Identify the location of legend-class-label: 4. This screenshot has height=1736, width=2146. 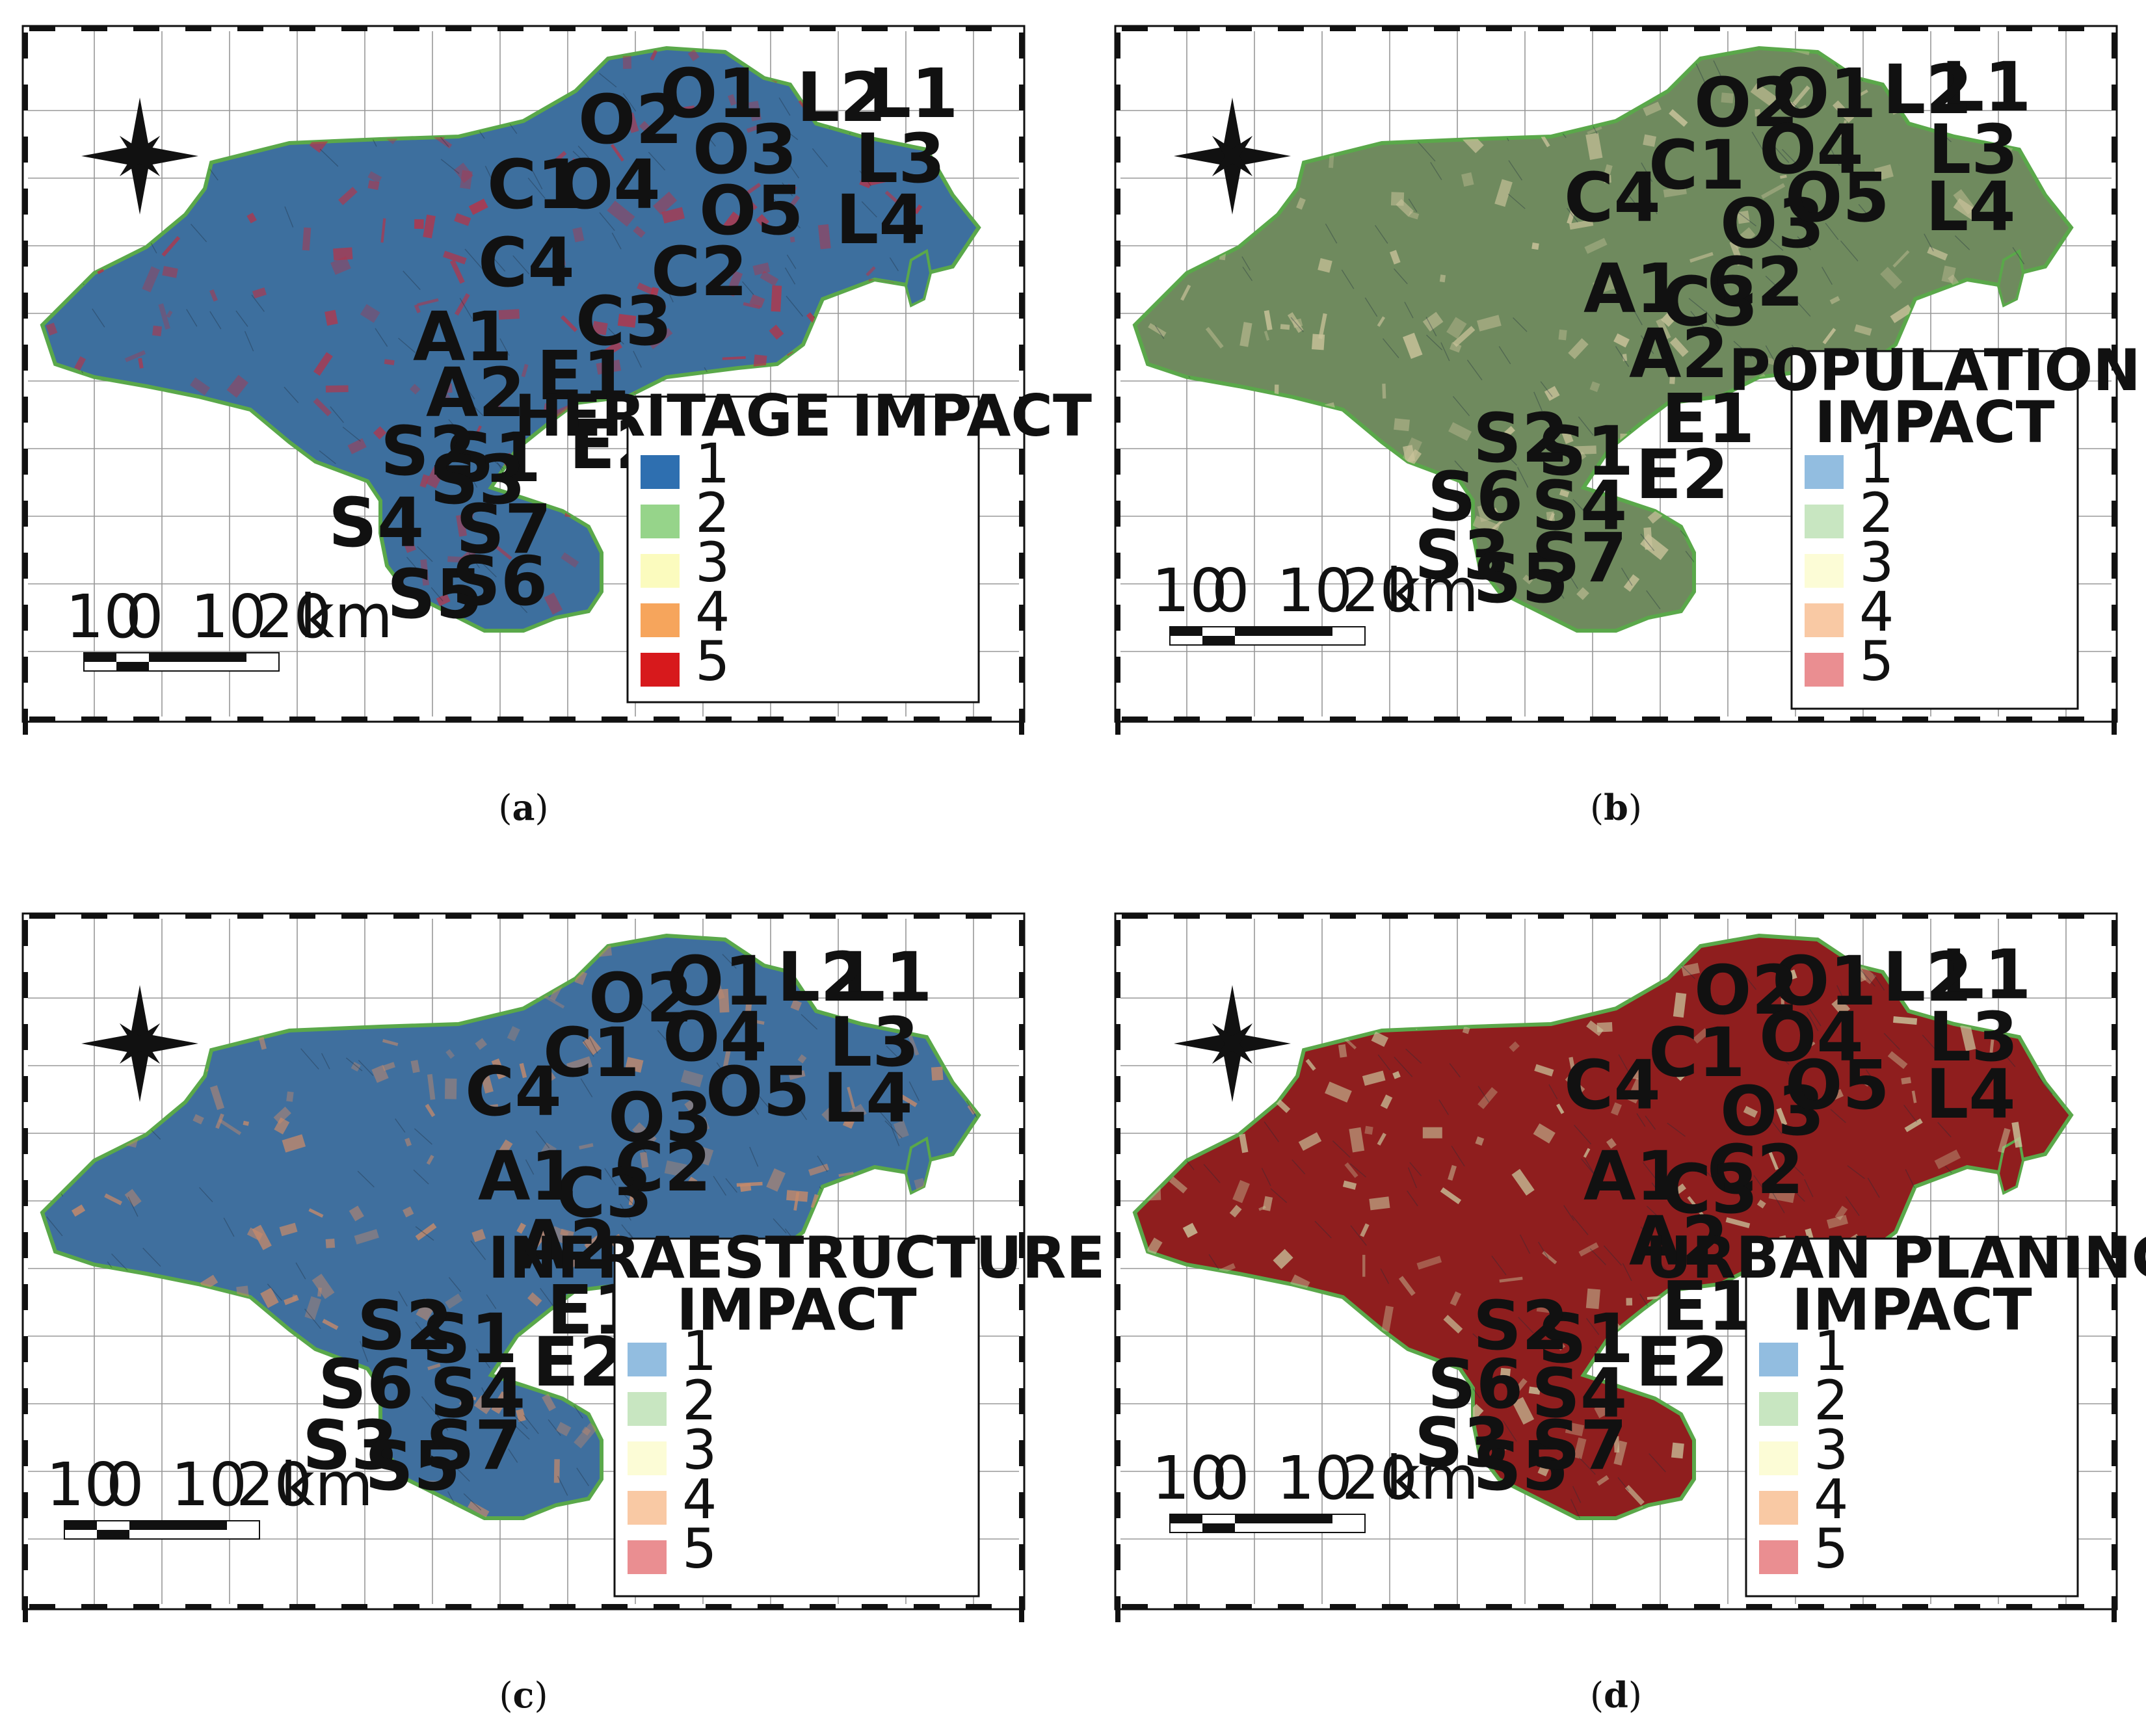
(1876, 612).